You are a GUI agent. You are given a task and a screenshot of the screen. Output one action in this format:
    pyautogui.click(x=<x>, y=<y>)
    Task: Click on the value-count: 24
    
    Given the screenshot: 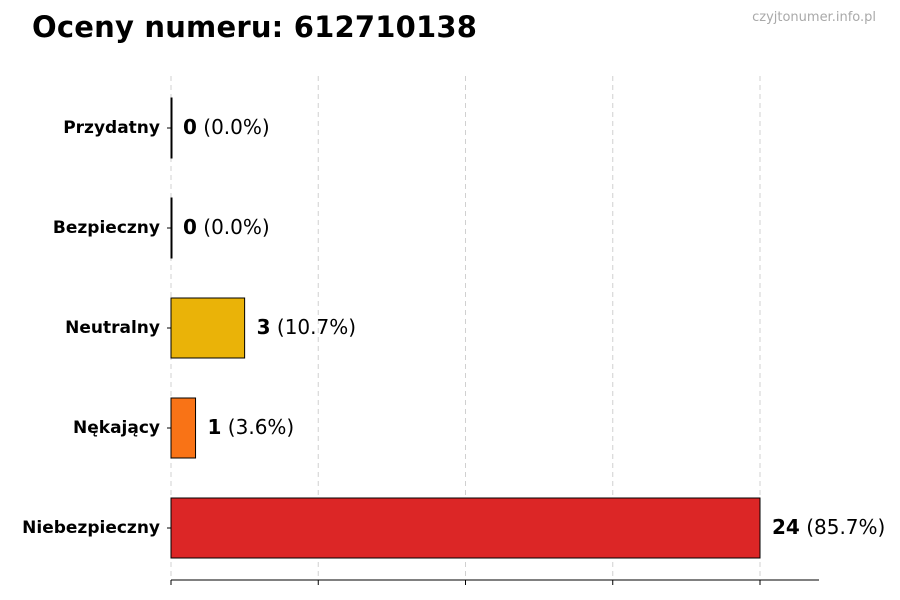 What is the action you would take?
    pyautogui.click(x=786, y=527)
    